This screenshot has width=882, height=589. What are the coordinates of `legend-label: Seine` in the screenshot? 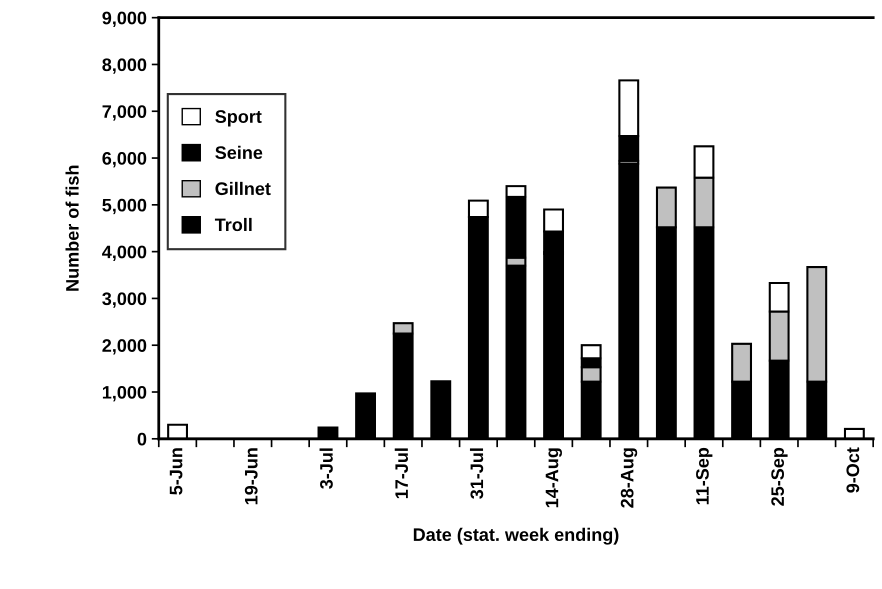 It's located at (238, 153).